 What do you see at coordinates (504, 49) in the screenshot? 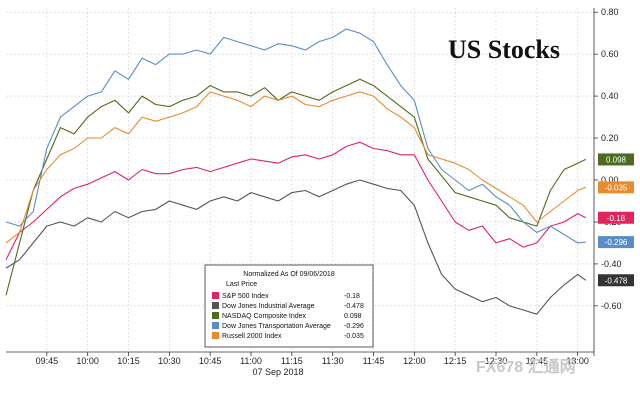
I see `chart-title: US Stocks` at bounding box center [504, 49].